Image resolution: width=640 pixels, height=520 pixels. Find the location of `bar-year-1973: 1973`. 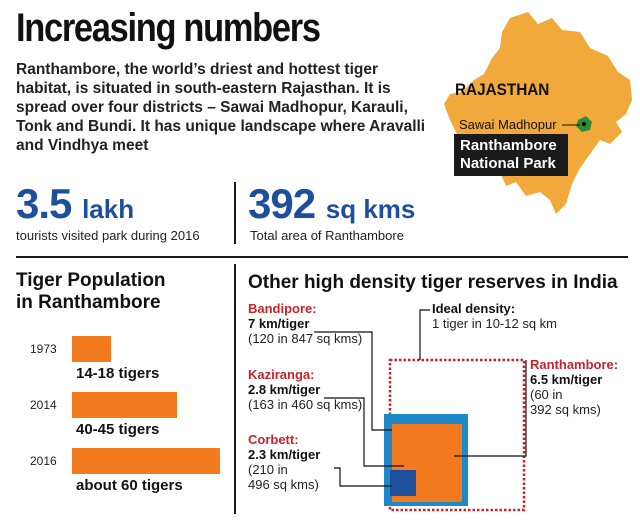

bar-year-1973: 1973 is located at coordinates (43, 349).